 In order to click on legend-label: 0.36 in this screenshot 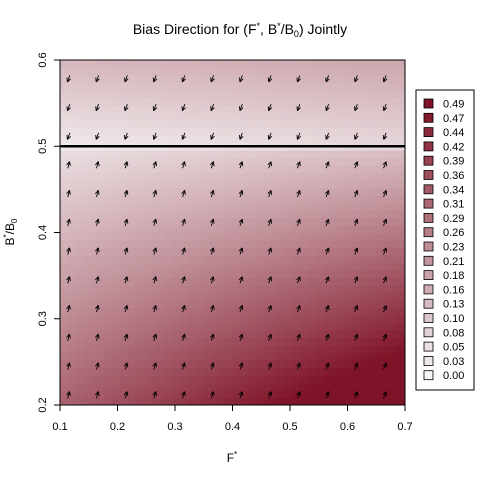, I will do `click(453, 176)`.